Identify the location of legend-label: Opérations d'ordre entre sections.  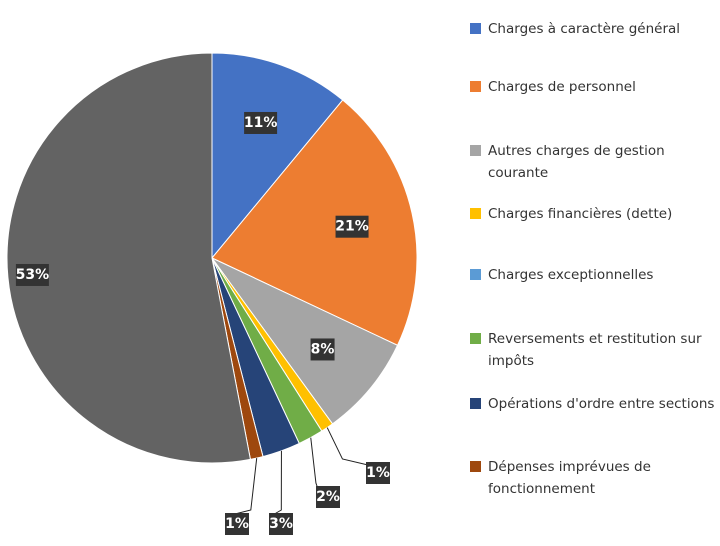
(601, 404).